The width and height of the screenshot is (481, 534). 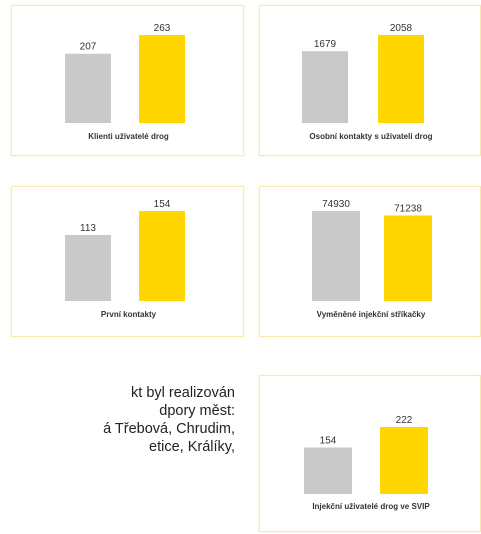 What do you see at coordinates (325, 44) in the screenshot?
I see `bar-value-label: 1679` at bounding box center [325, 44].